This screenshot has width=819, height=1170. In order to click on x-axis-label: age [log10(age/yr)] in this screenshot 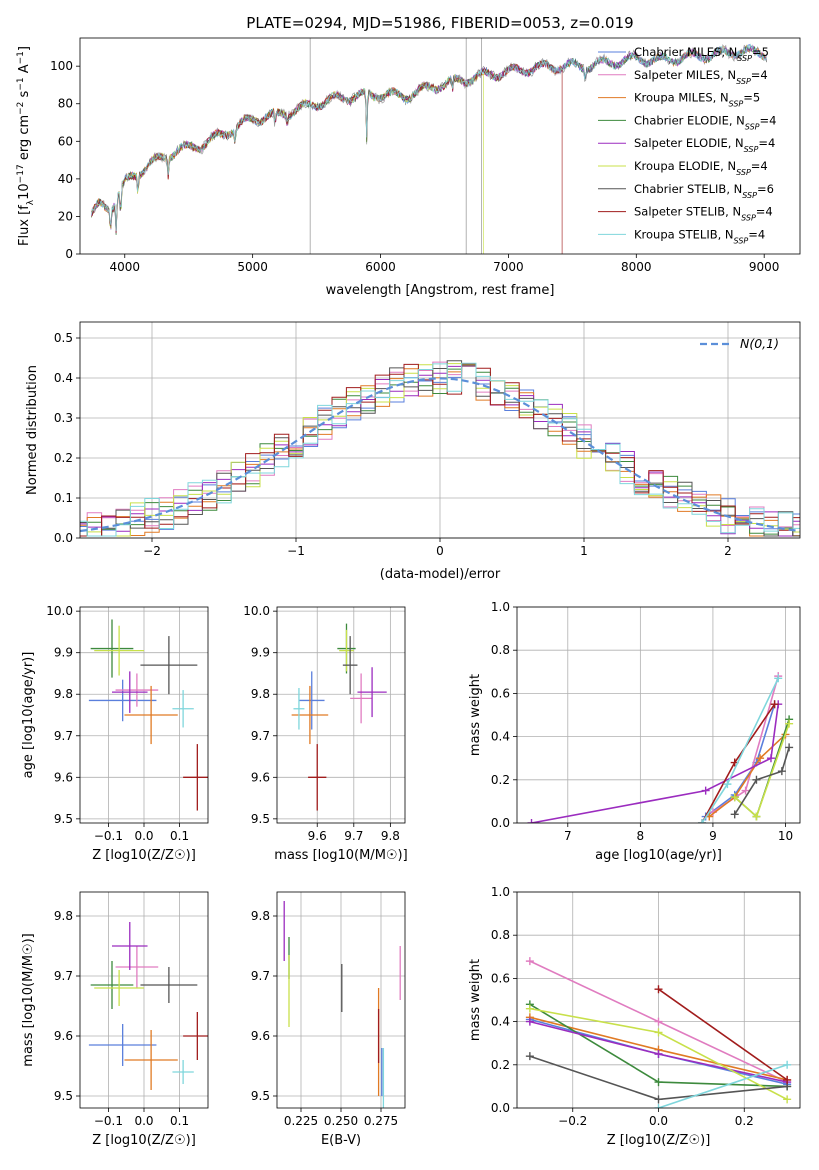, I will do `click(658, 855)`.